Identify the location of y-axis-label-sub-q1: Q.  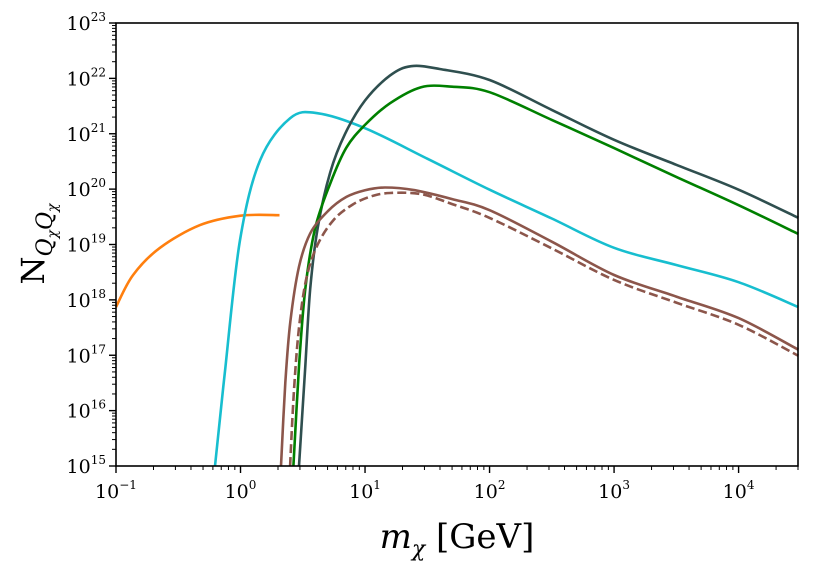
(45, 247).